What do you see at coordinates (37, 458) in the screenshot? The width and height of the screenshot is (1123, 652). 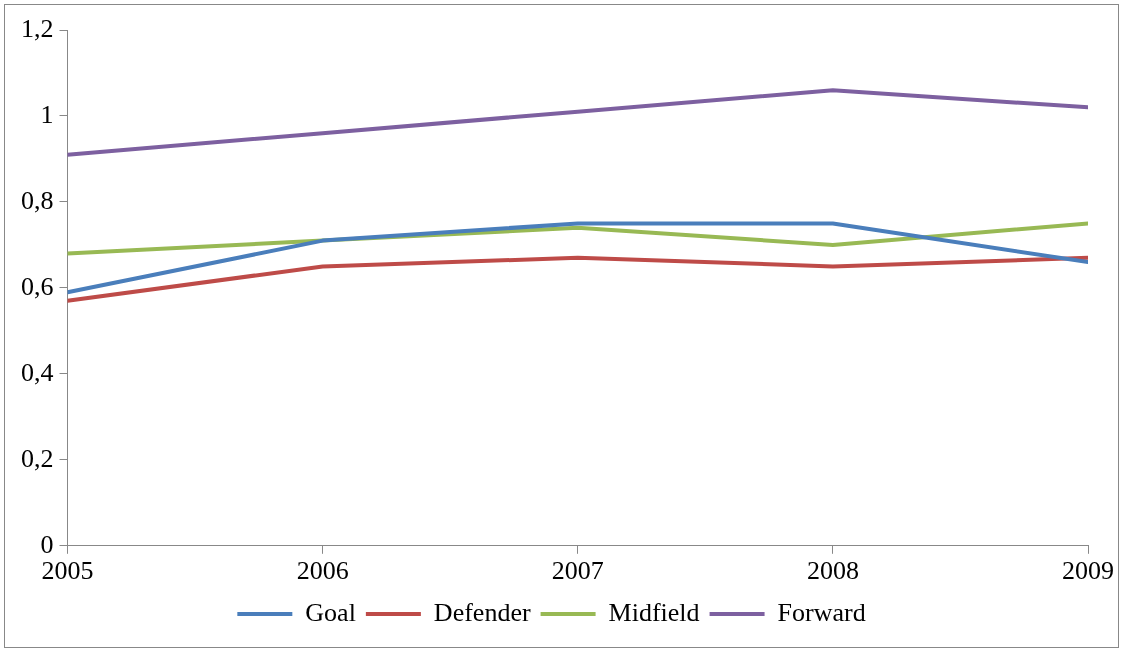 I see `y-tick-label: 0,2` at bounding box center [37, 458].